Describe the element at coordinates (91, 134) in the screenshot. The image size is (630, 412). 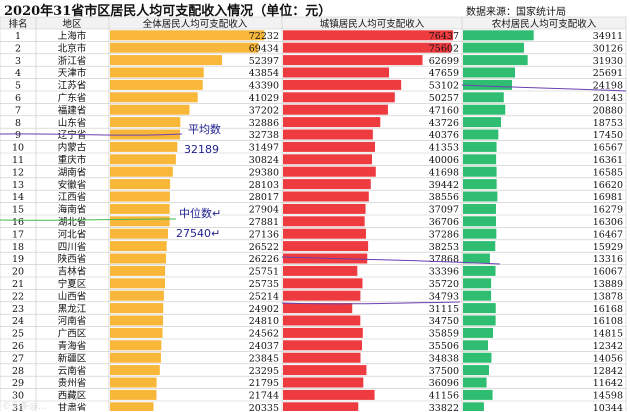
I see `average-line` at that location.